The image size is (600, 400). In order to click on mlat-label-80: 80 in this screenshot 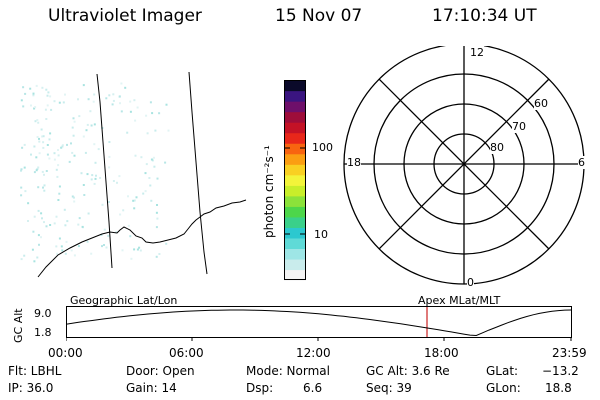, I will do `click(497, 147)`.